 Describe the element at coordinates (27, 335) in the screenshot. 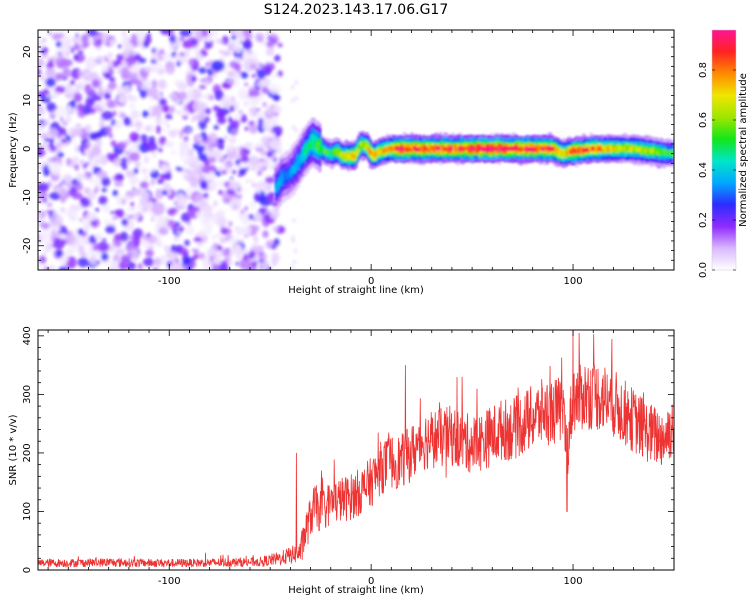

I see `y-tick-label: 400` at that location.